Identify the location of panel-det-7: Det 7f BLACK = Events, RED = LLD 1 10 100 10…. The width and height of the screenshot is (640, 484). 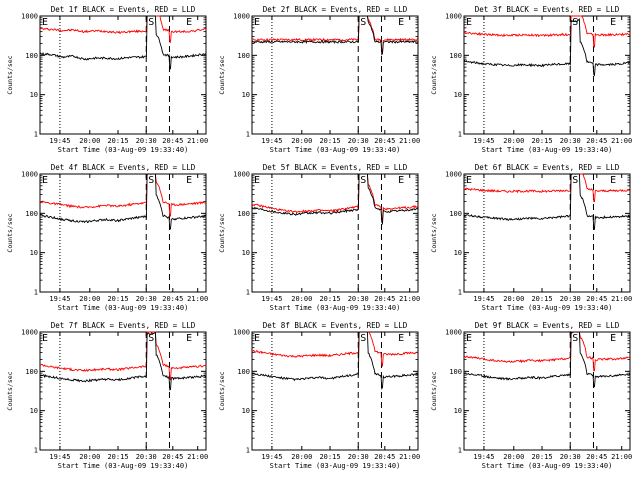
(107, 395).